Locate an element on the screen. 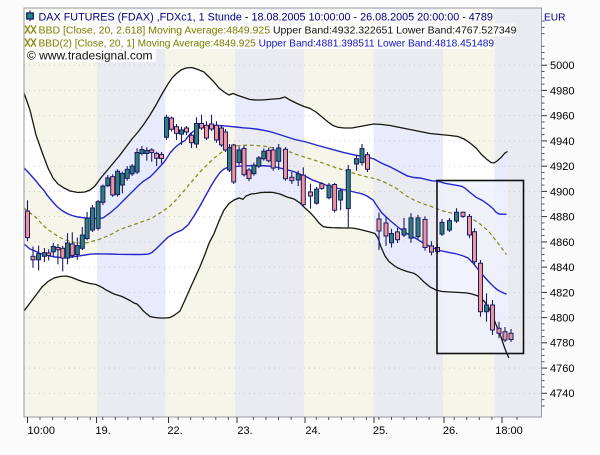 This screenshot has width=600, height=455. svg-text: 4900 is located at coordinates (562, 192).